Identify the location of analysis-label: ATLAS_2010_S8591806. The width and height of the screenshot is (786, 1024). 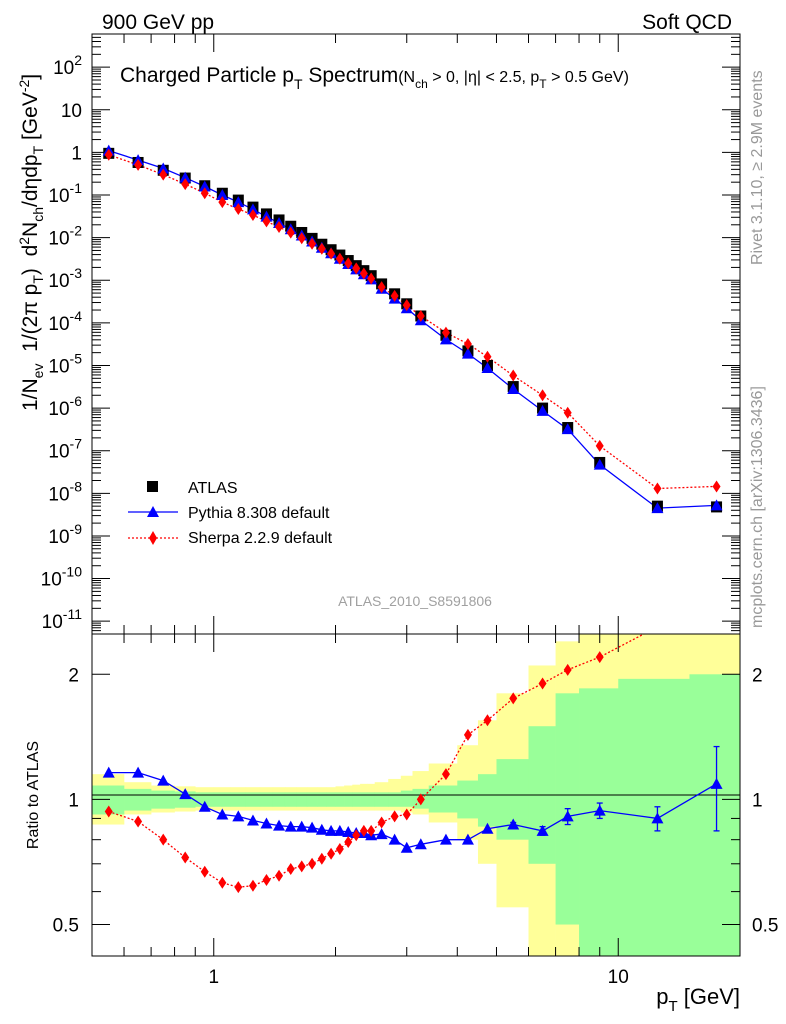
(415, 601).